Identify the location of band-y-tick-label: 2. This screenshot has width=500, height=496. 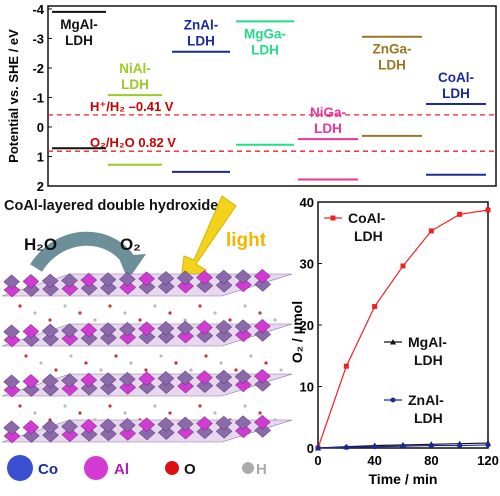
(40, 185).